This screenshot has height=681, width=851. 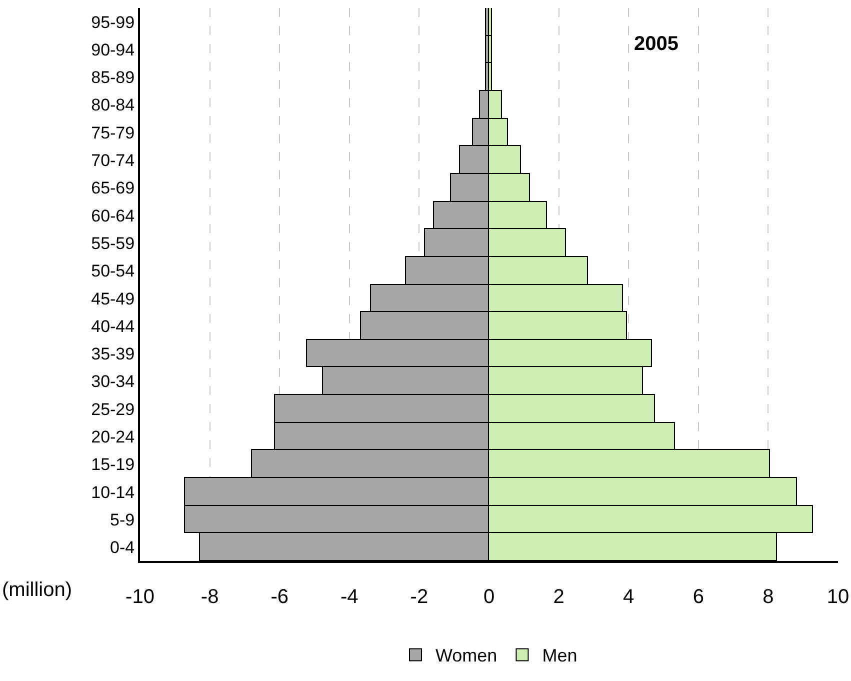 I want to click on y-tick-label: 5-9, so click(x=122, y=520).